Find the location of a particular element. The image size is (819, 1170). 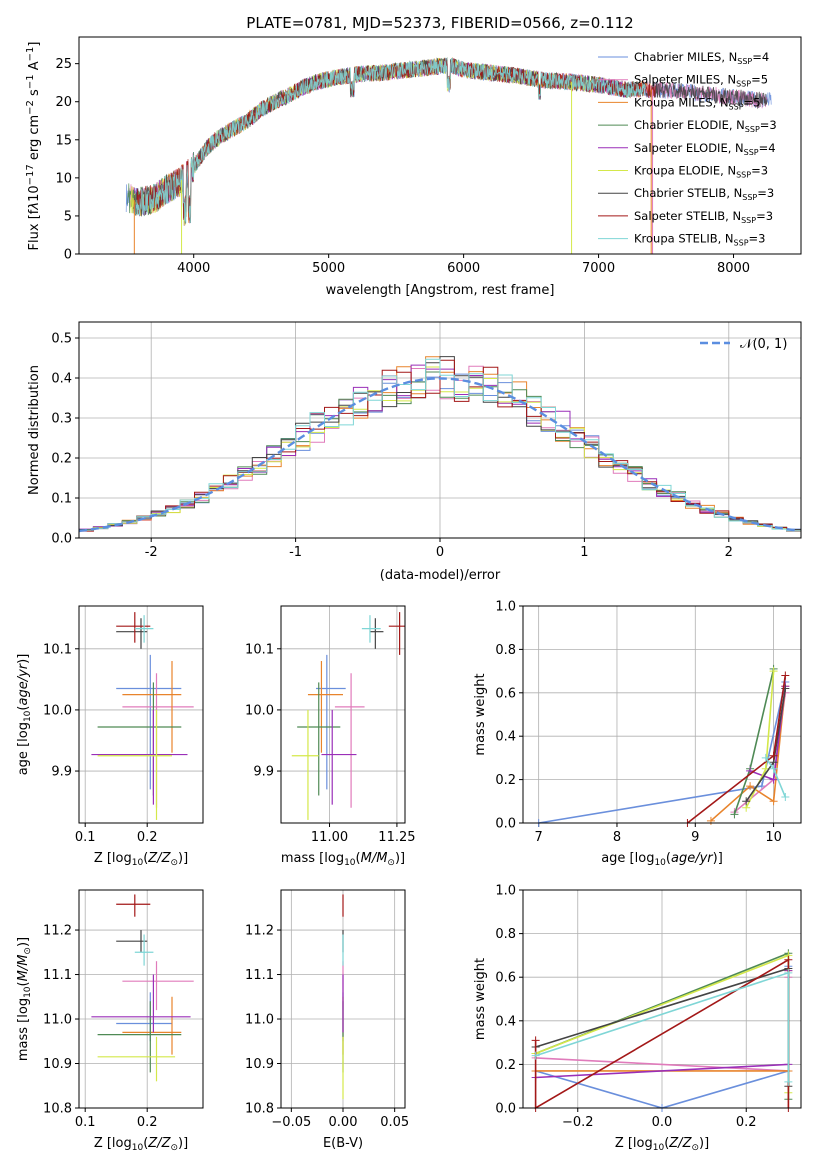

legend-label: Salpeter STELIB, NSSP=3 is located at coordinates (703, 217).